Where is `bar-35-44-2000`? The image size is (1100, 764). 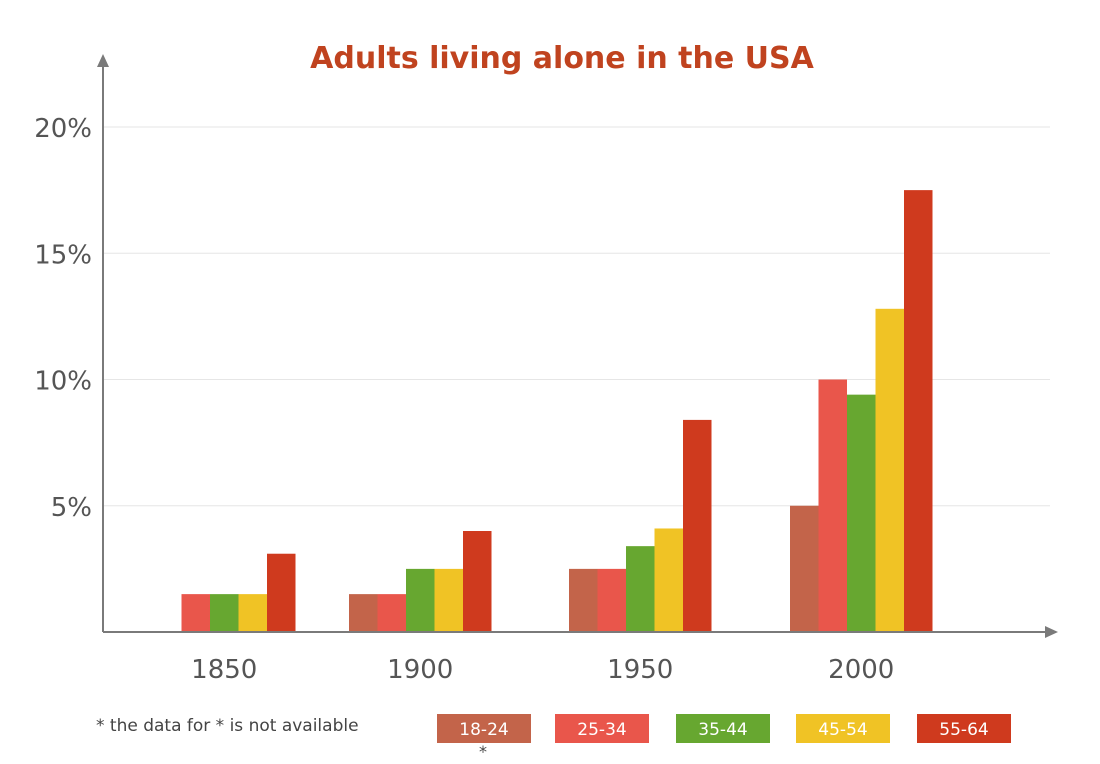
bar-35-44-2000 is located at coordinates (861, 513).